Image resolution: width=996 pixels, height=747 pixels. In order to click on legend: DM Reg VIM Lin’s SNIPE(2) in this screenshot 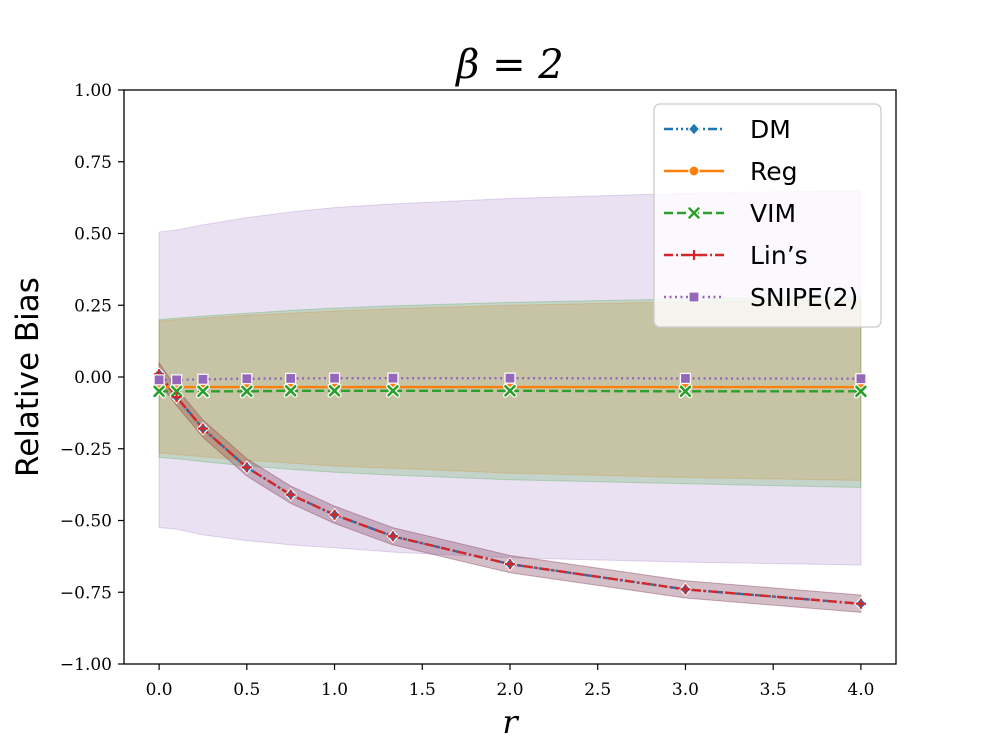, I will do `click(767, 215)`.